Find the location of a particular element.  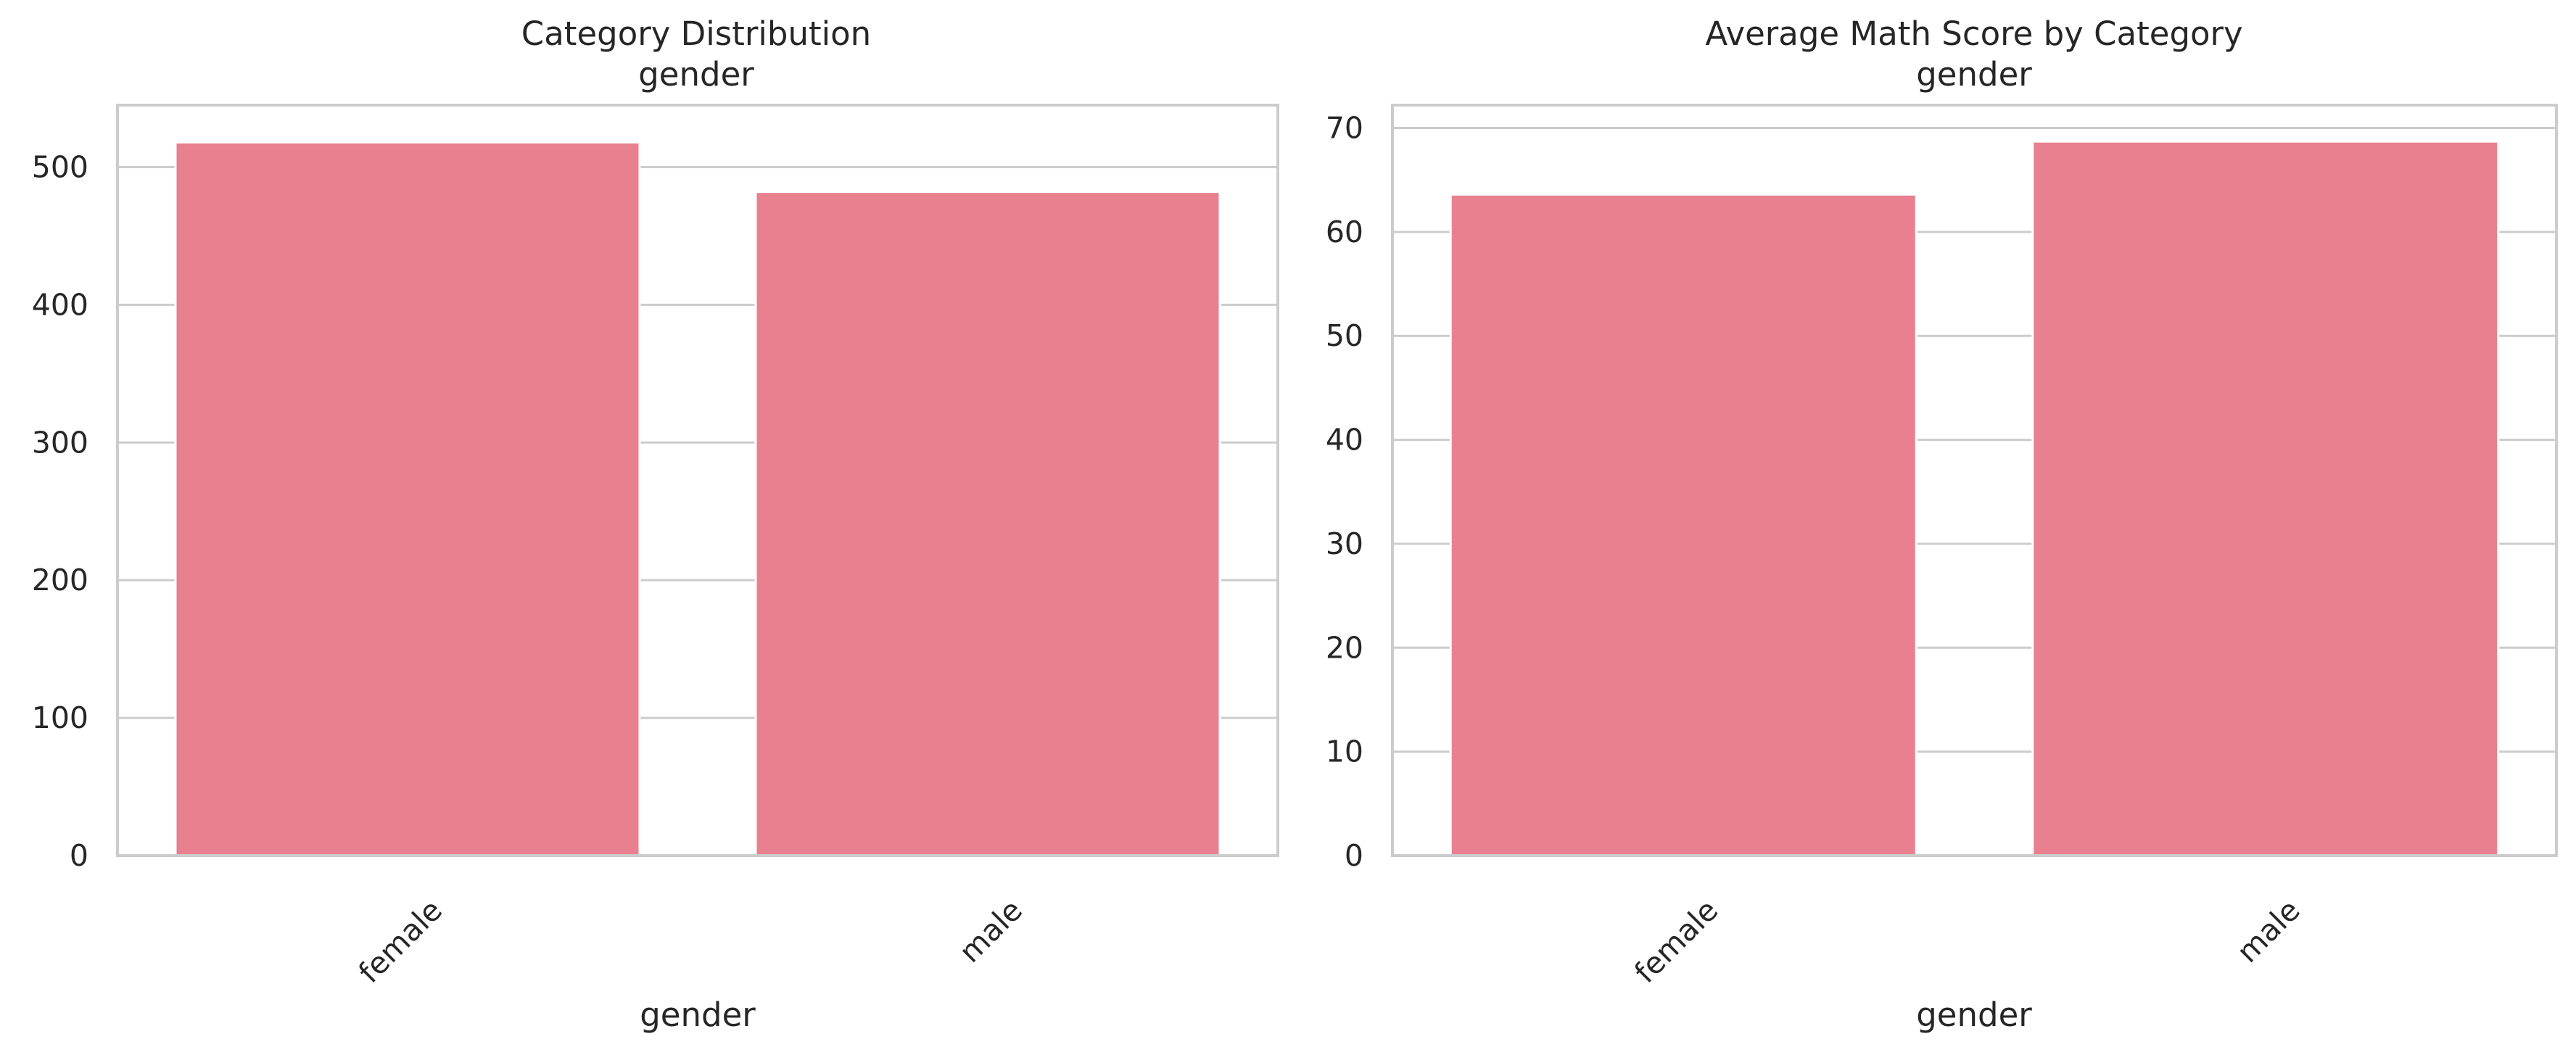

y-tick-label: 500 is located at coordinates (60, 166).